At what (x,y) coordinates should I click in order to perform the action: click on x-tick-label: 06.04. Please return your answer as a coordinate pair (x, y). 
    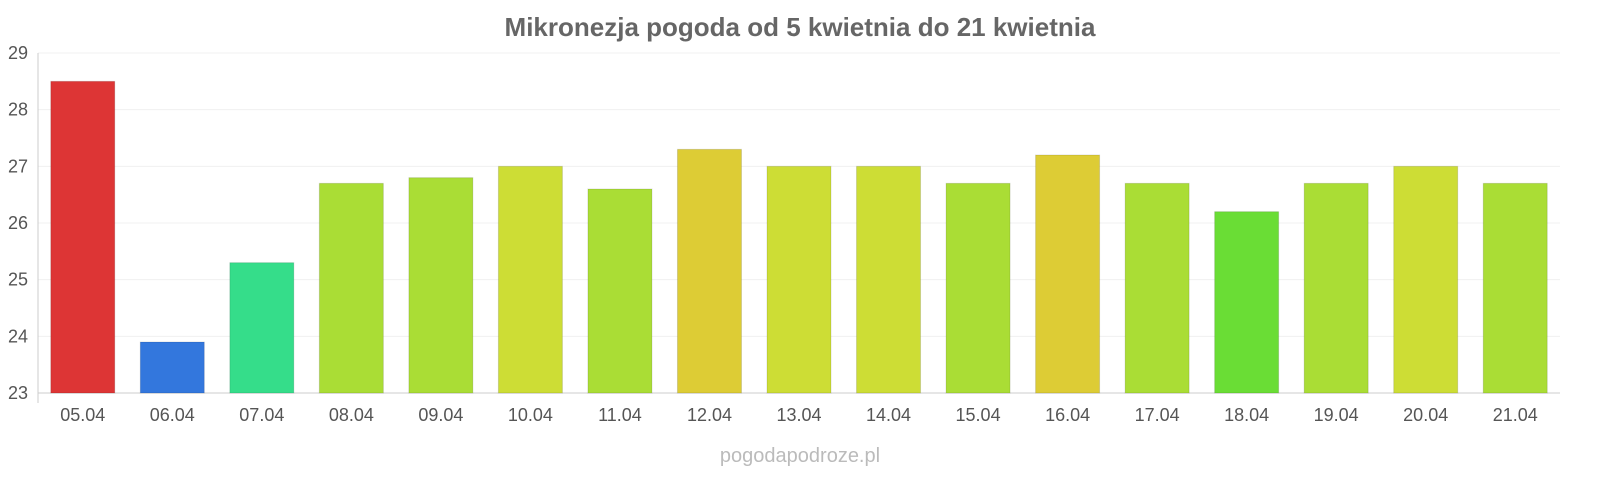
    Looking at the image, I should click on (172, 415).